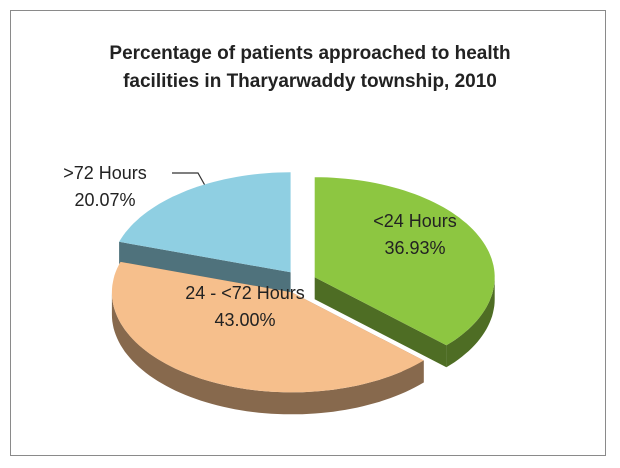 Image resolution: width=620 pixels, height=468 pixels. What do you see at coordinates (415, 221) in the screenshot?
I see `slice-category-label: <24 Hours` at bounding box center [415, 221].